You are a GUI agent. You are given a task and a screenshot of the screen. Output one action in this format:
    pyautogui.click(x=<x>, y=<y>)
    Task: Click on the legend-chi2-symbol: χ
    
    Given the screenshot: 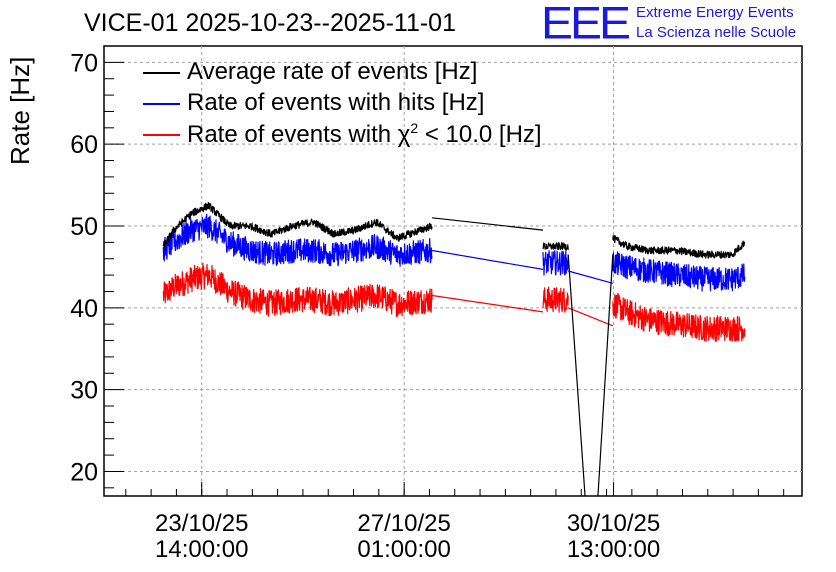 What is the action you would take?
    pyautogui.click(x=404, y=134)
    